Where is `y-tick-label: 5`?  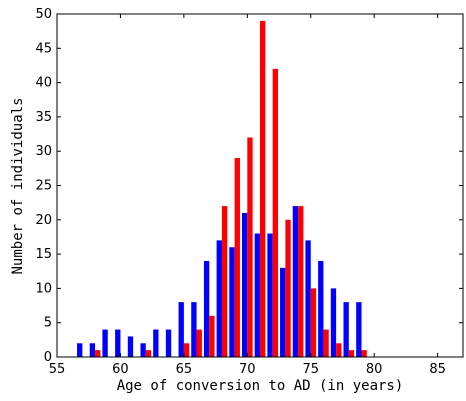 y-tick-label: 5 is located at coordinates (48, 323).